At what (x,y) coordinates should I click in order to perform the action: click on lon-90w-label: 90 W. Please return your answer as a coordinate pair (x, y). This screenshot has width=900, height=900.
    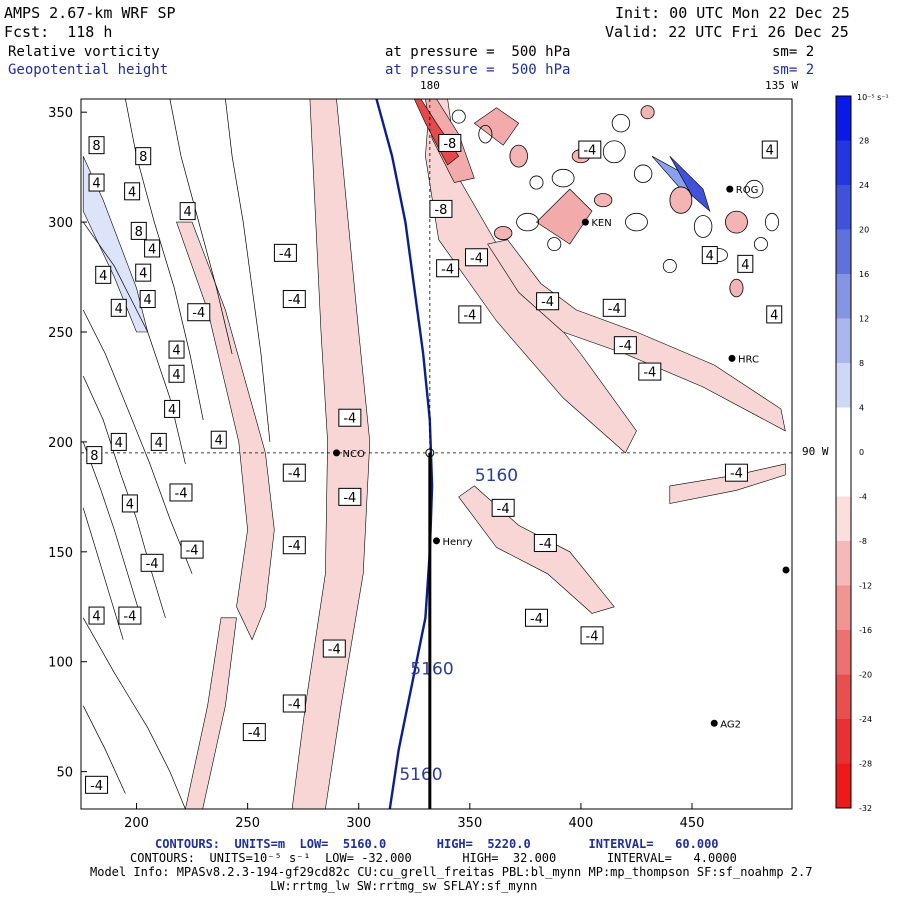
    Looking at the image, I should click on (815, 451).